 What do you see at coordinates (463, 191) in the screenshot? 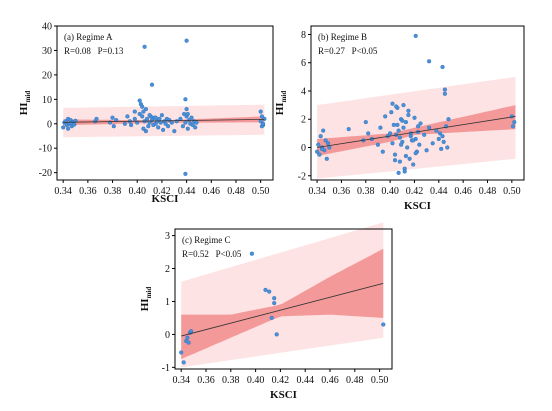
I see `x-tick-label: 0.46` at bounding box center [463, 191].